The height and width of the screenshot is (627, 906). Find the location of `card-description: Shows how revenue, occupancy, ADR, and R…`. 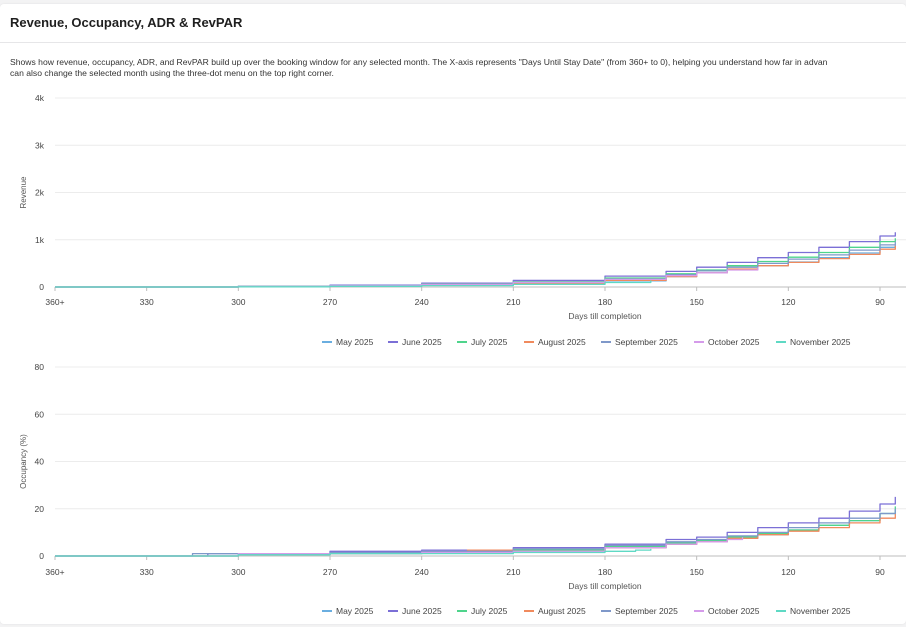

card-description: Shows how revenue, occupancy, ADR, and R… is located at coordinates (458, 68).